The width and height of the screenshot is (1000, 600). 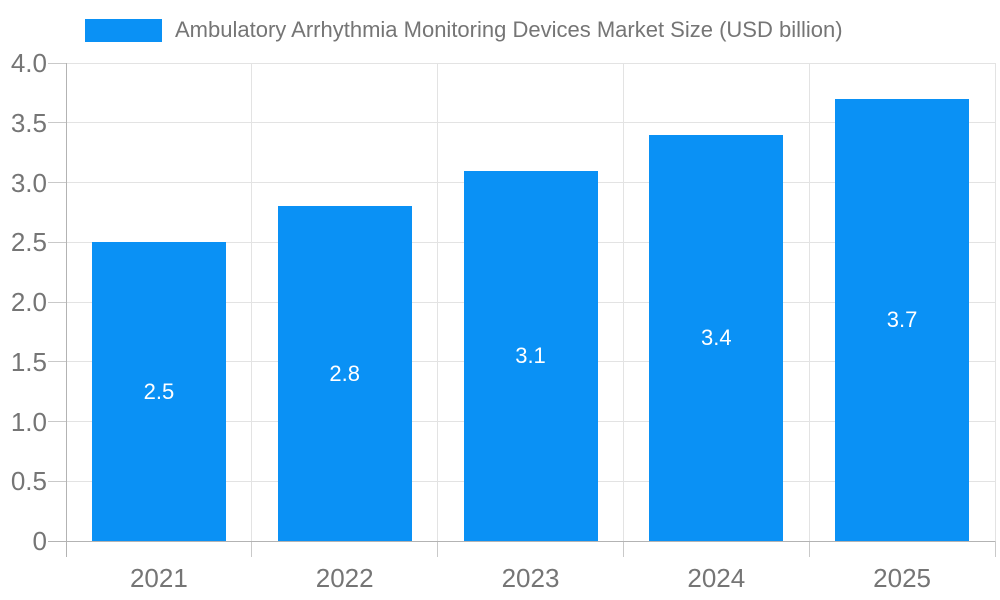 I want to click on bar-value-label: 2.8, so click(x=344, y=373).